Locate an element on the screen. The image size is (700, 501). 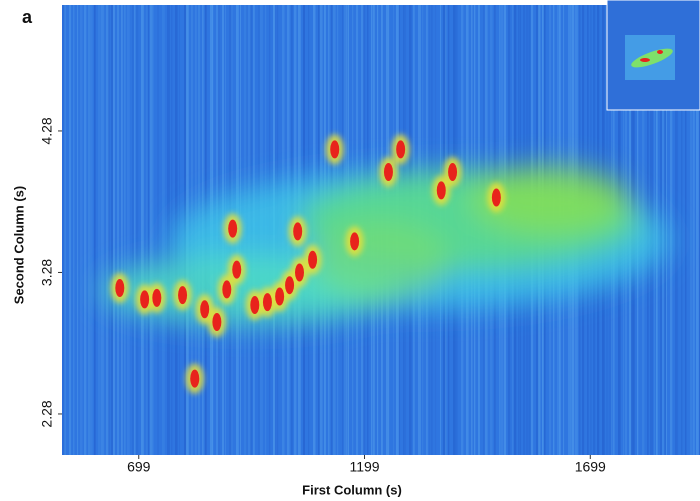
y-tick-label: 4.28 is located at coordinates (47, 130).